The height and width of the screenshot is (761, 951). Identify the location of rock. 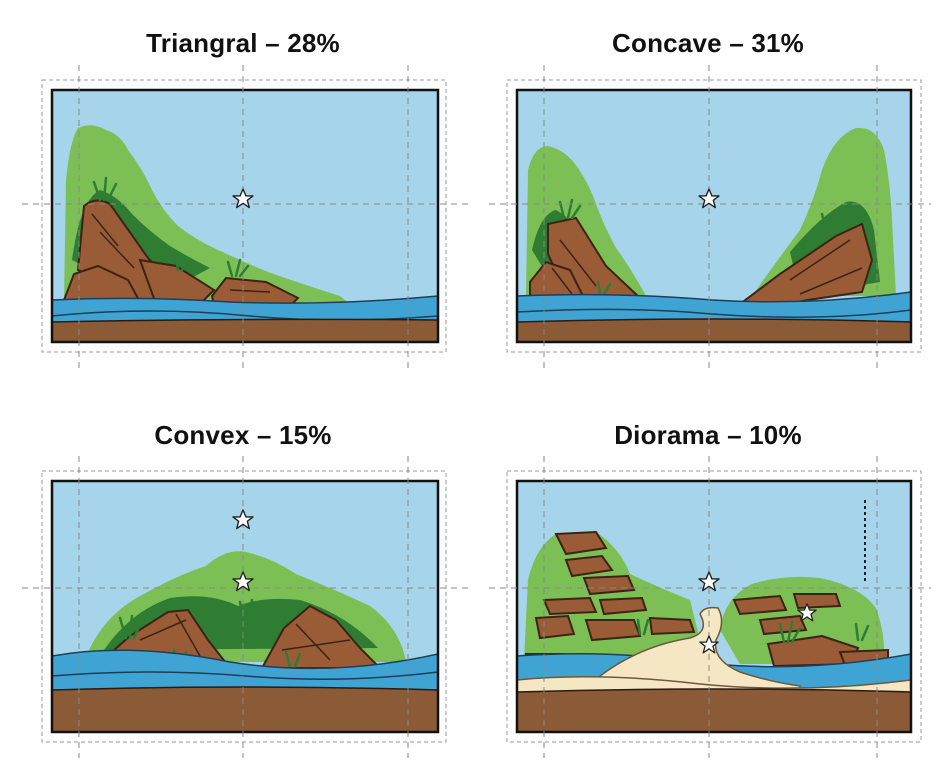
(177, 281).